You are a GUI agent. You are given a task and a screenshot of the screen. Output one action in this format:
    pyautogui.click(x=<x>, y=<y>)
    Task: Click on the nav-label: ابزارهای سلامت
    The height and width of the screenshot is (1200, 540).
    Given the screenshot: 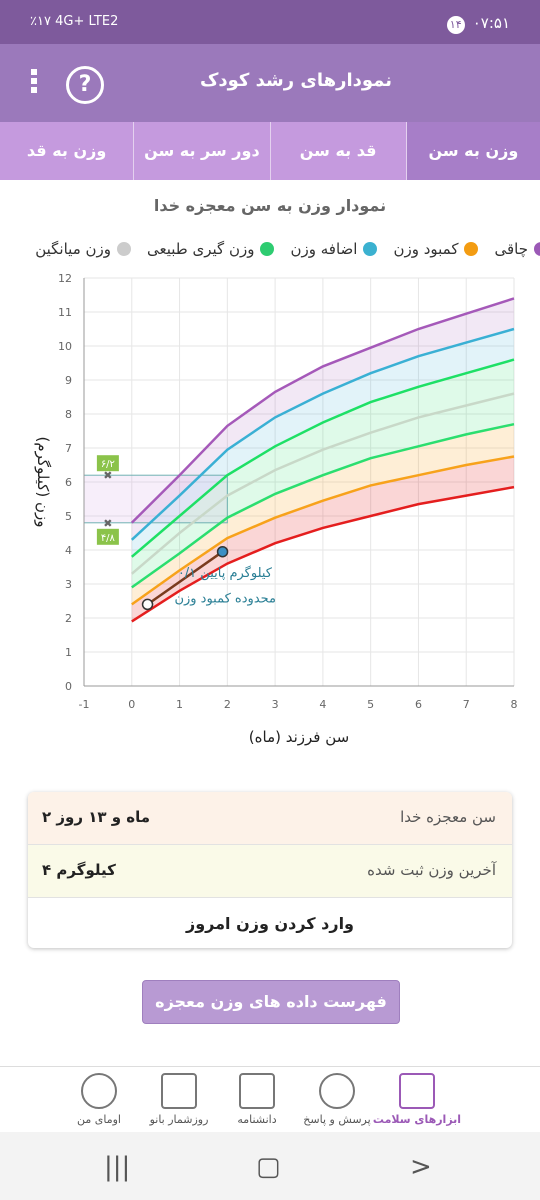 What is the action you would take?
    pyautogui.click(x=417, y=1119)
    